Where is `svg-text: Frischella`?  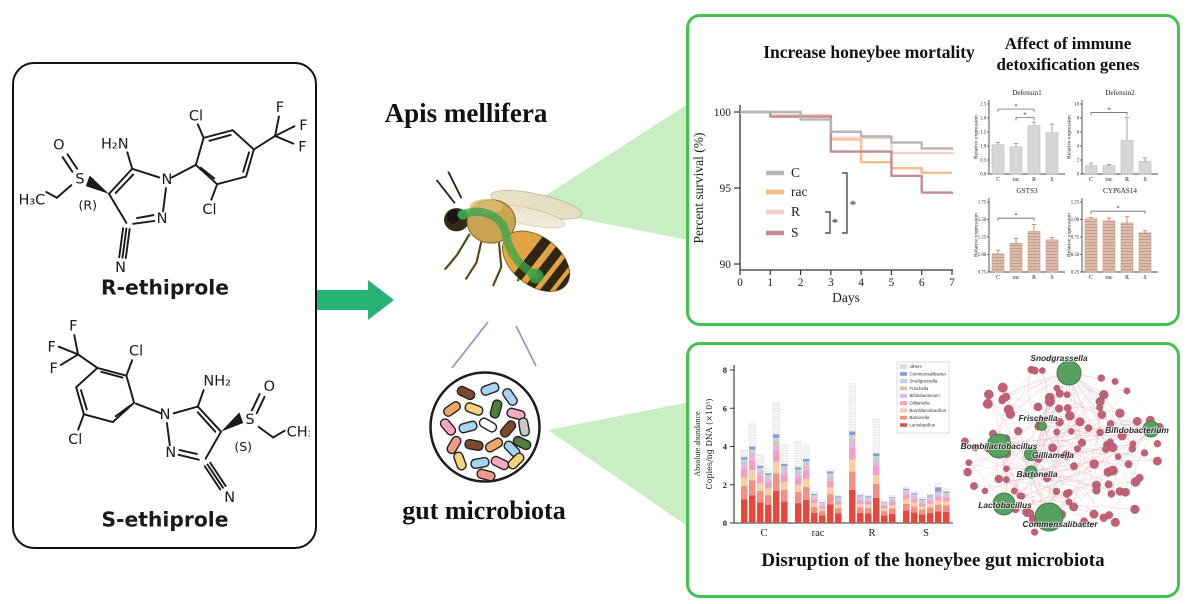 svg-text: Frischella is located at coordinates (919, 388).